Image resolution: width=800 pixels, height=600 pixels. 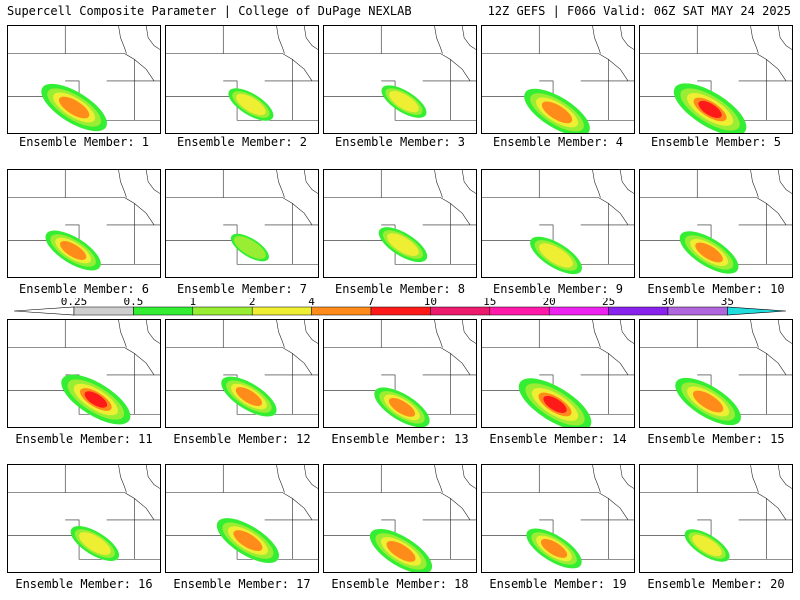 I want to click on legend-tick-label: 35, so click(x=727, y=303).